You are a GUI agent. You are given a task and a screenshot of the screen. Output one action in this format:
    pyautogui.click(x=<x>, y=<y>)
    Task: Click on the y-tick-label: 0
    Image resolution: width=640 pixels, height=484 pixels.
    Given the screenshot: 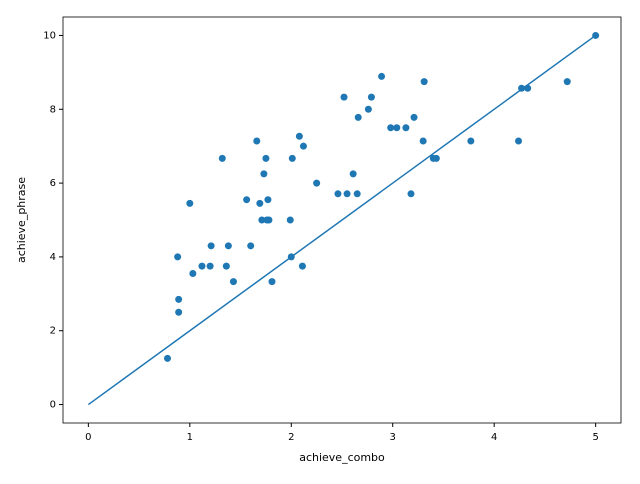 What is the action you would take?
    pyautogui.click(x=53, y=405)
    